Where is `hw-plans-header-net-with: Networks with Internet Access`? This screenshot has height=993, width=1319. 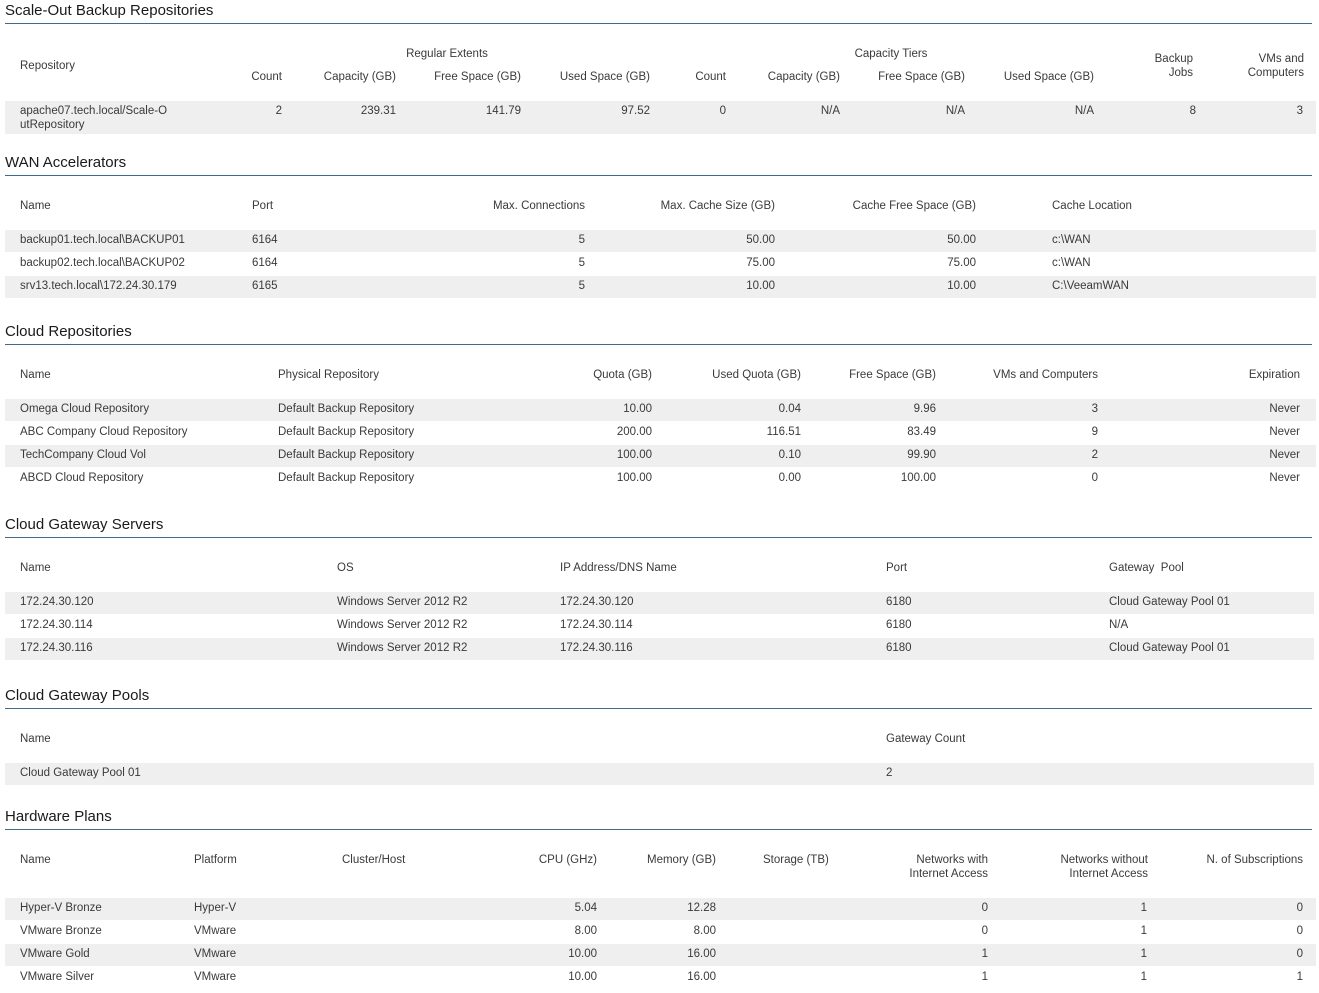
hw-plans-header-net-with: Networks with Internet Access is located at coordinates (948, 867).